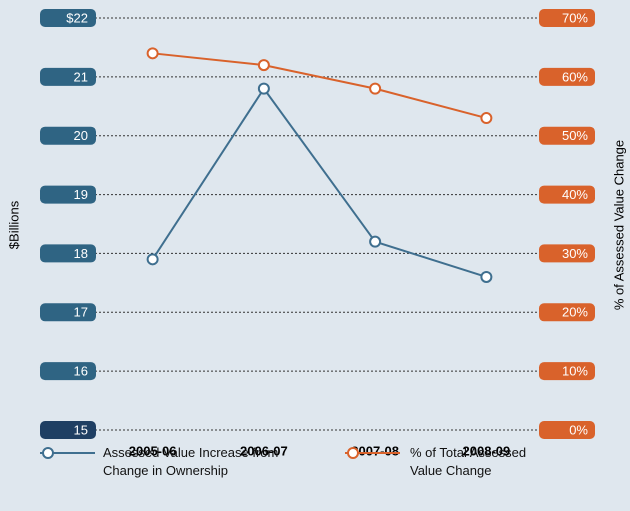  Describe the element at coordinates (375, 450) in the screenshot. I see `x-tick-label: 2007-08` at that location.